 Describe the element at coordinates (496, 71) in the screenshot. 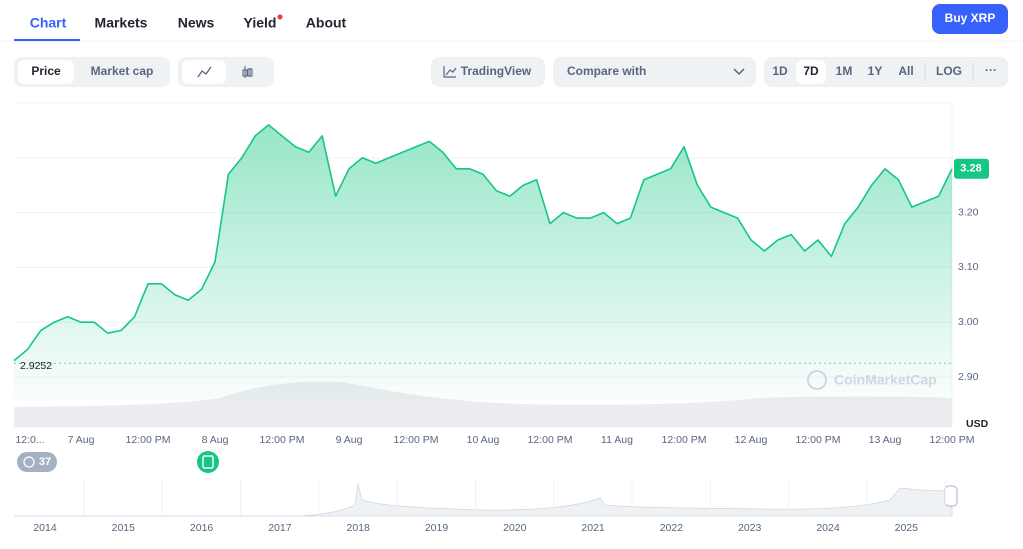

I see `tradingview-label: TradingView` at that location.